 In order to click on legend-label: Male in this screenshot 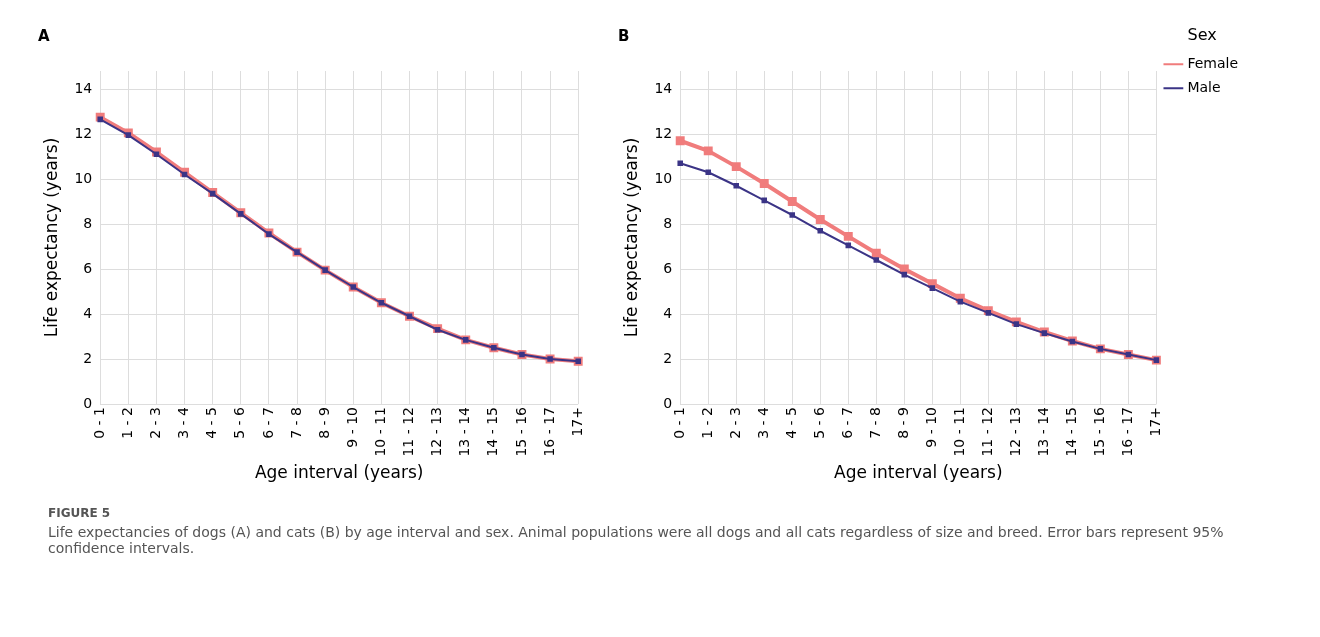, I will do `click(1204, 86)`.